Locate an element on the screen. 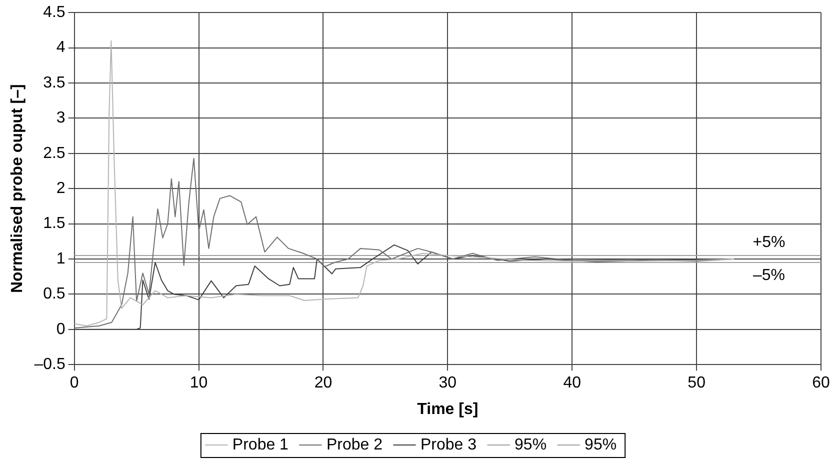 The width and height of the screenshot is (835, 475). y-tick-label: 2 is located at coordinates (61, 189).